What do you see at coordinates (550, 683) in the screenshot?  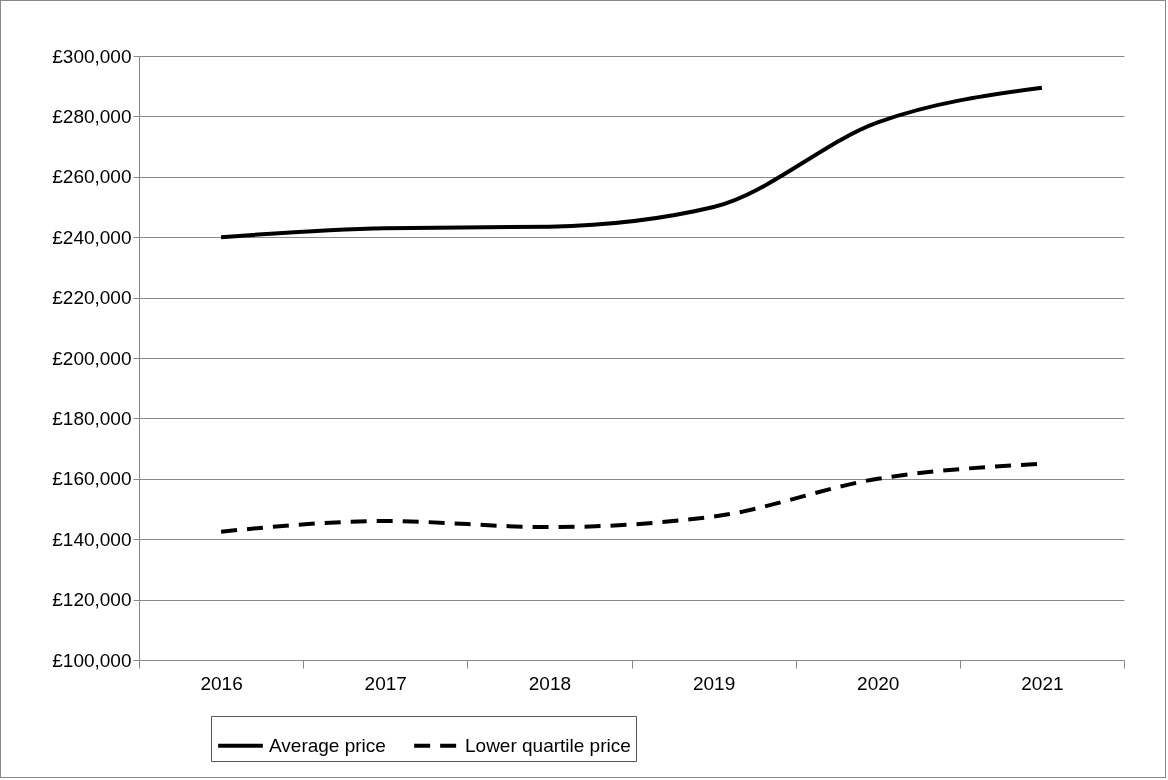 I see `x-tick-label: 2018` at bounding box center [550, 683].